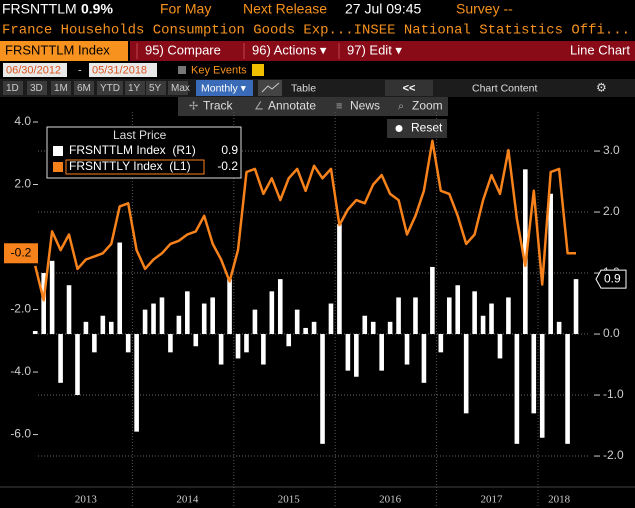 This screenshot has height=508, width=635. What do you see at coordinates (285, 9) in the screenshot?
I see `next-release-label: Next Release` at bounding box center [285, 9].